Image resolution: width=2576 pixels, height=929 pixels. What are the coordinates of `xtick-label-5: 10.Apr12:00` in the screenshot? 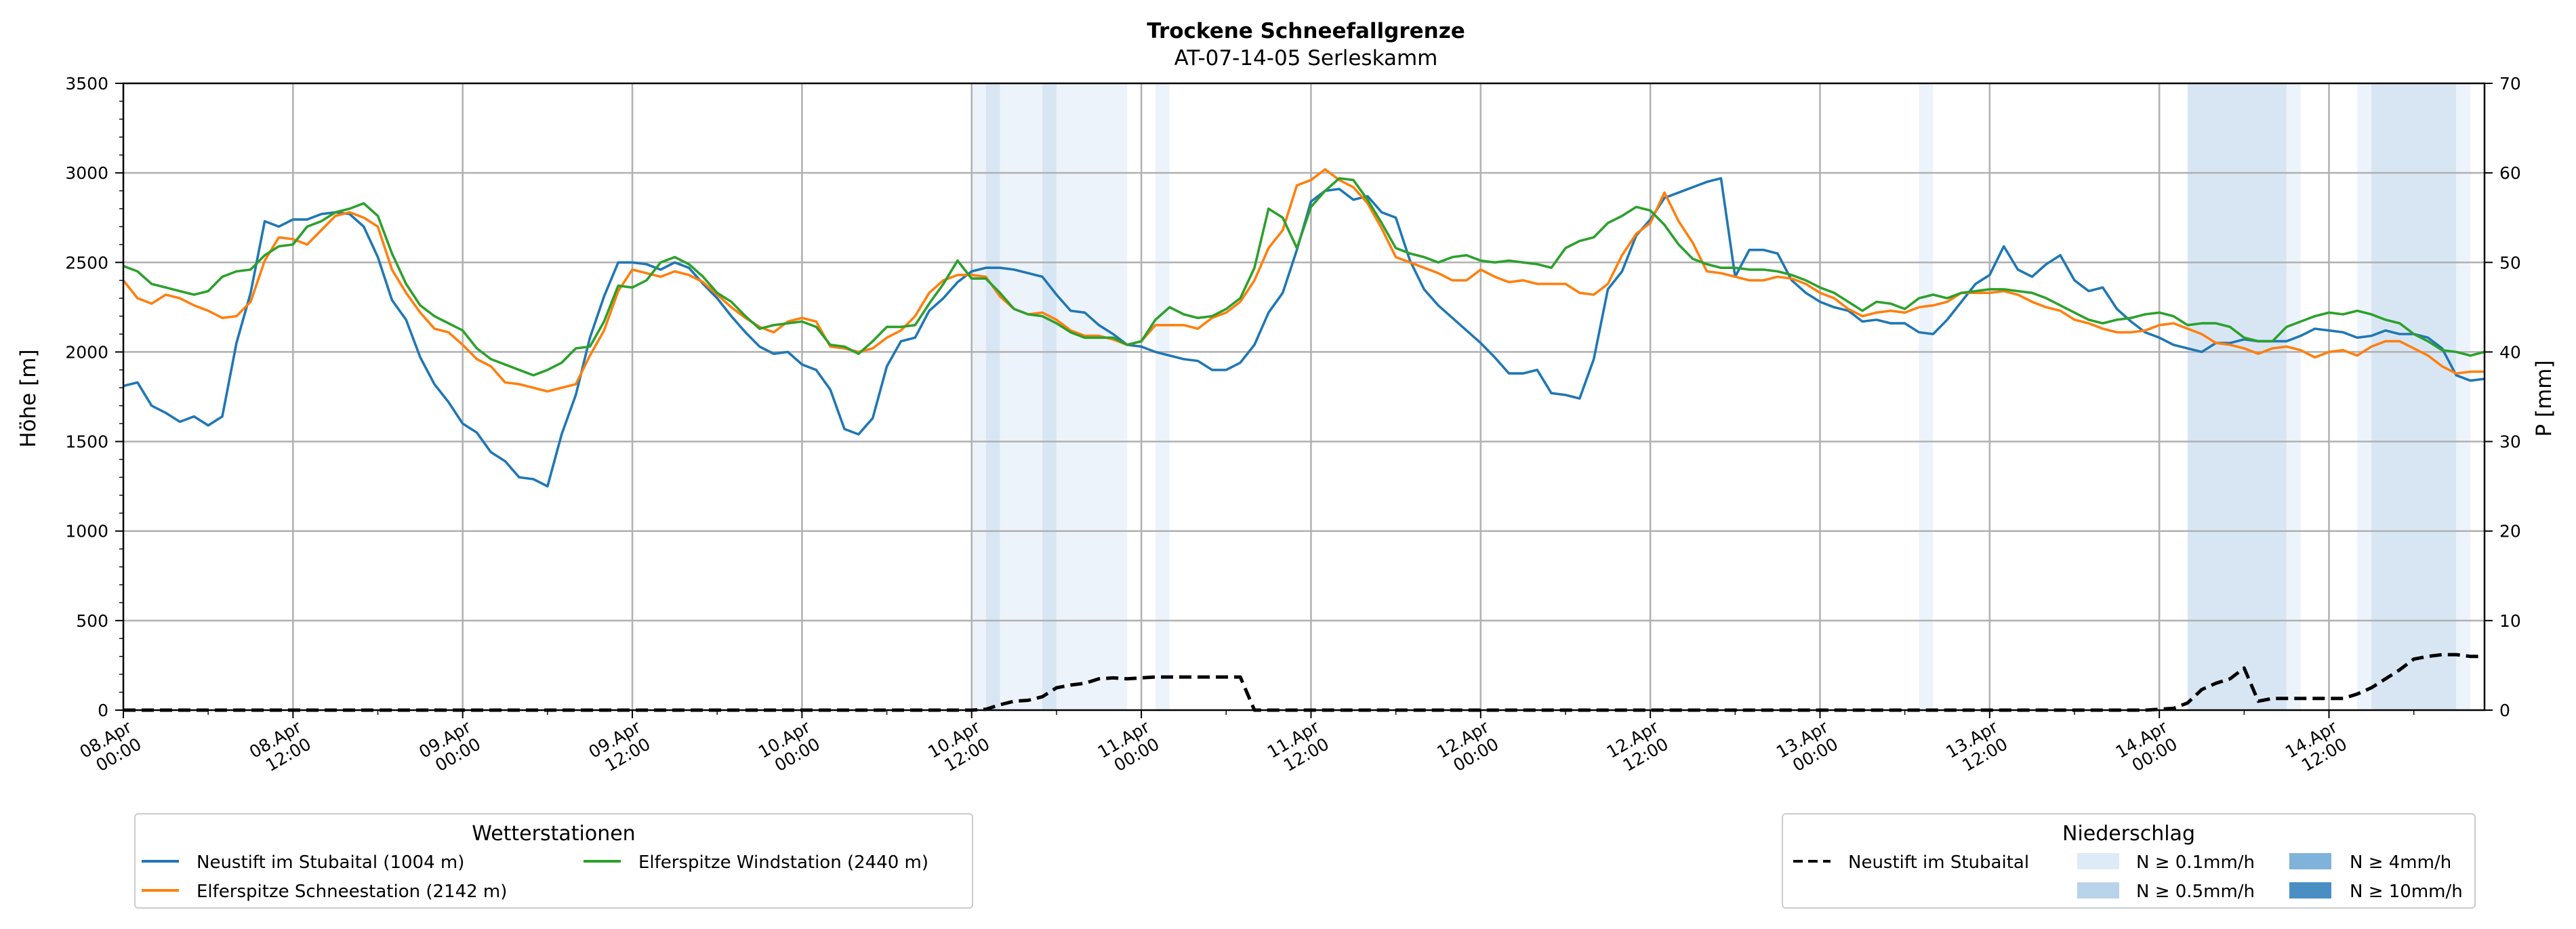 It's located at (959, 748).